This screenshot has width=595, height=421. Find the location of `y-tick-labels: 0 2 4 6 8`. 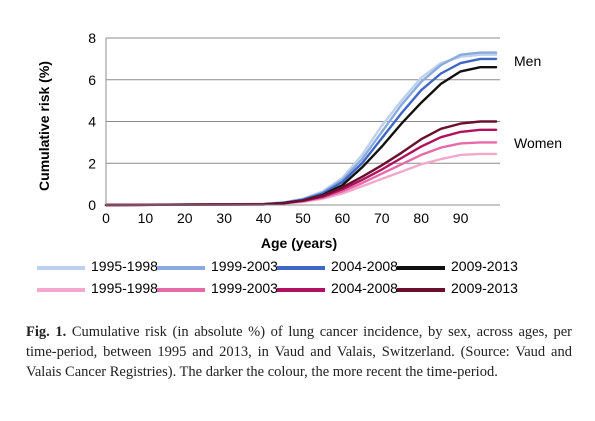

y-tick-labels: 0 2 4 6 8 is located at coordinates (92, 121).